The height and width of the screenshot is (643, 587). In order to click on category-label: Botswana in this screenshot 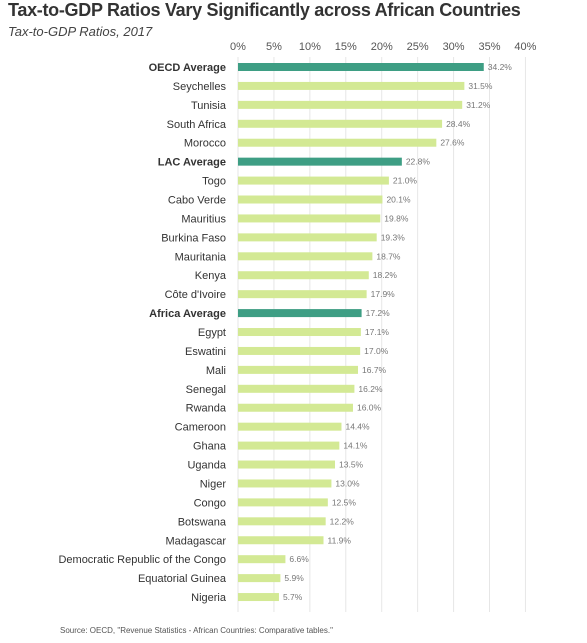, I will do `click(202, 522)`.